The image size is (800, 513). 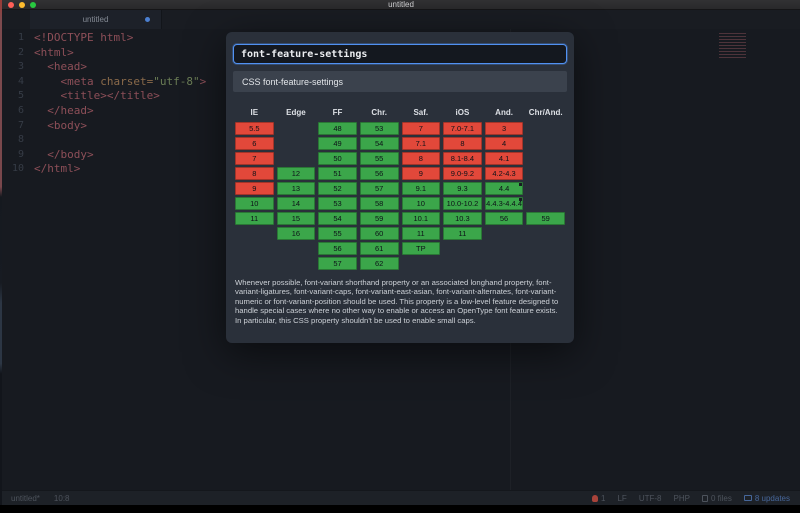 I want to click on window-titlebar: untitled, so click(x=401, y=5).